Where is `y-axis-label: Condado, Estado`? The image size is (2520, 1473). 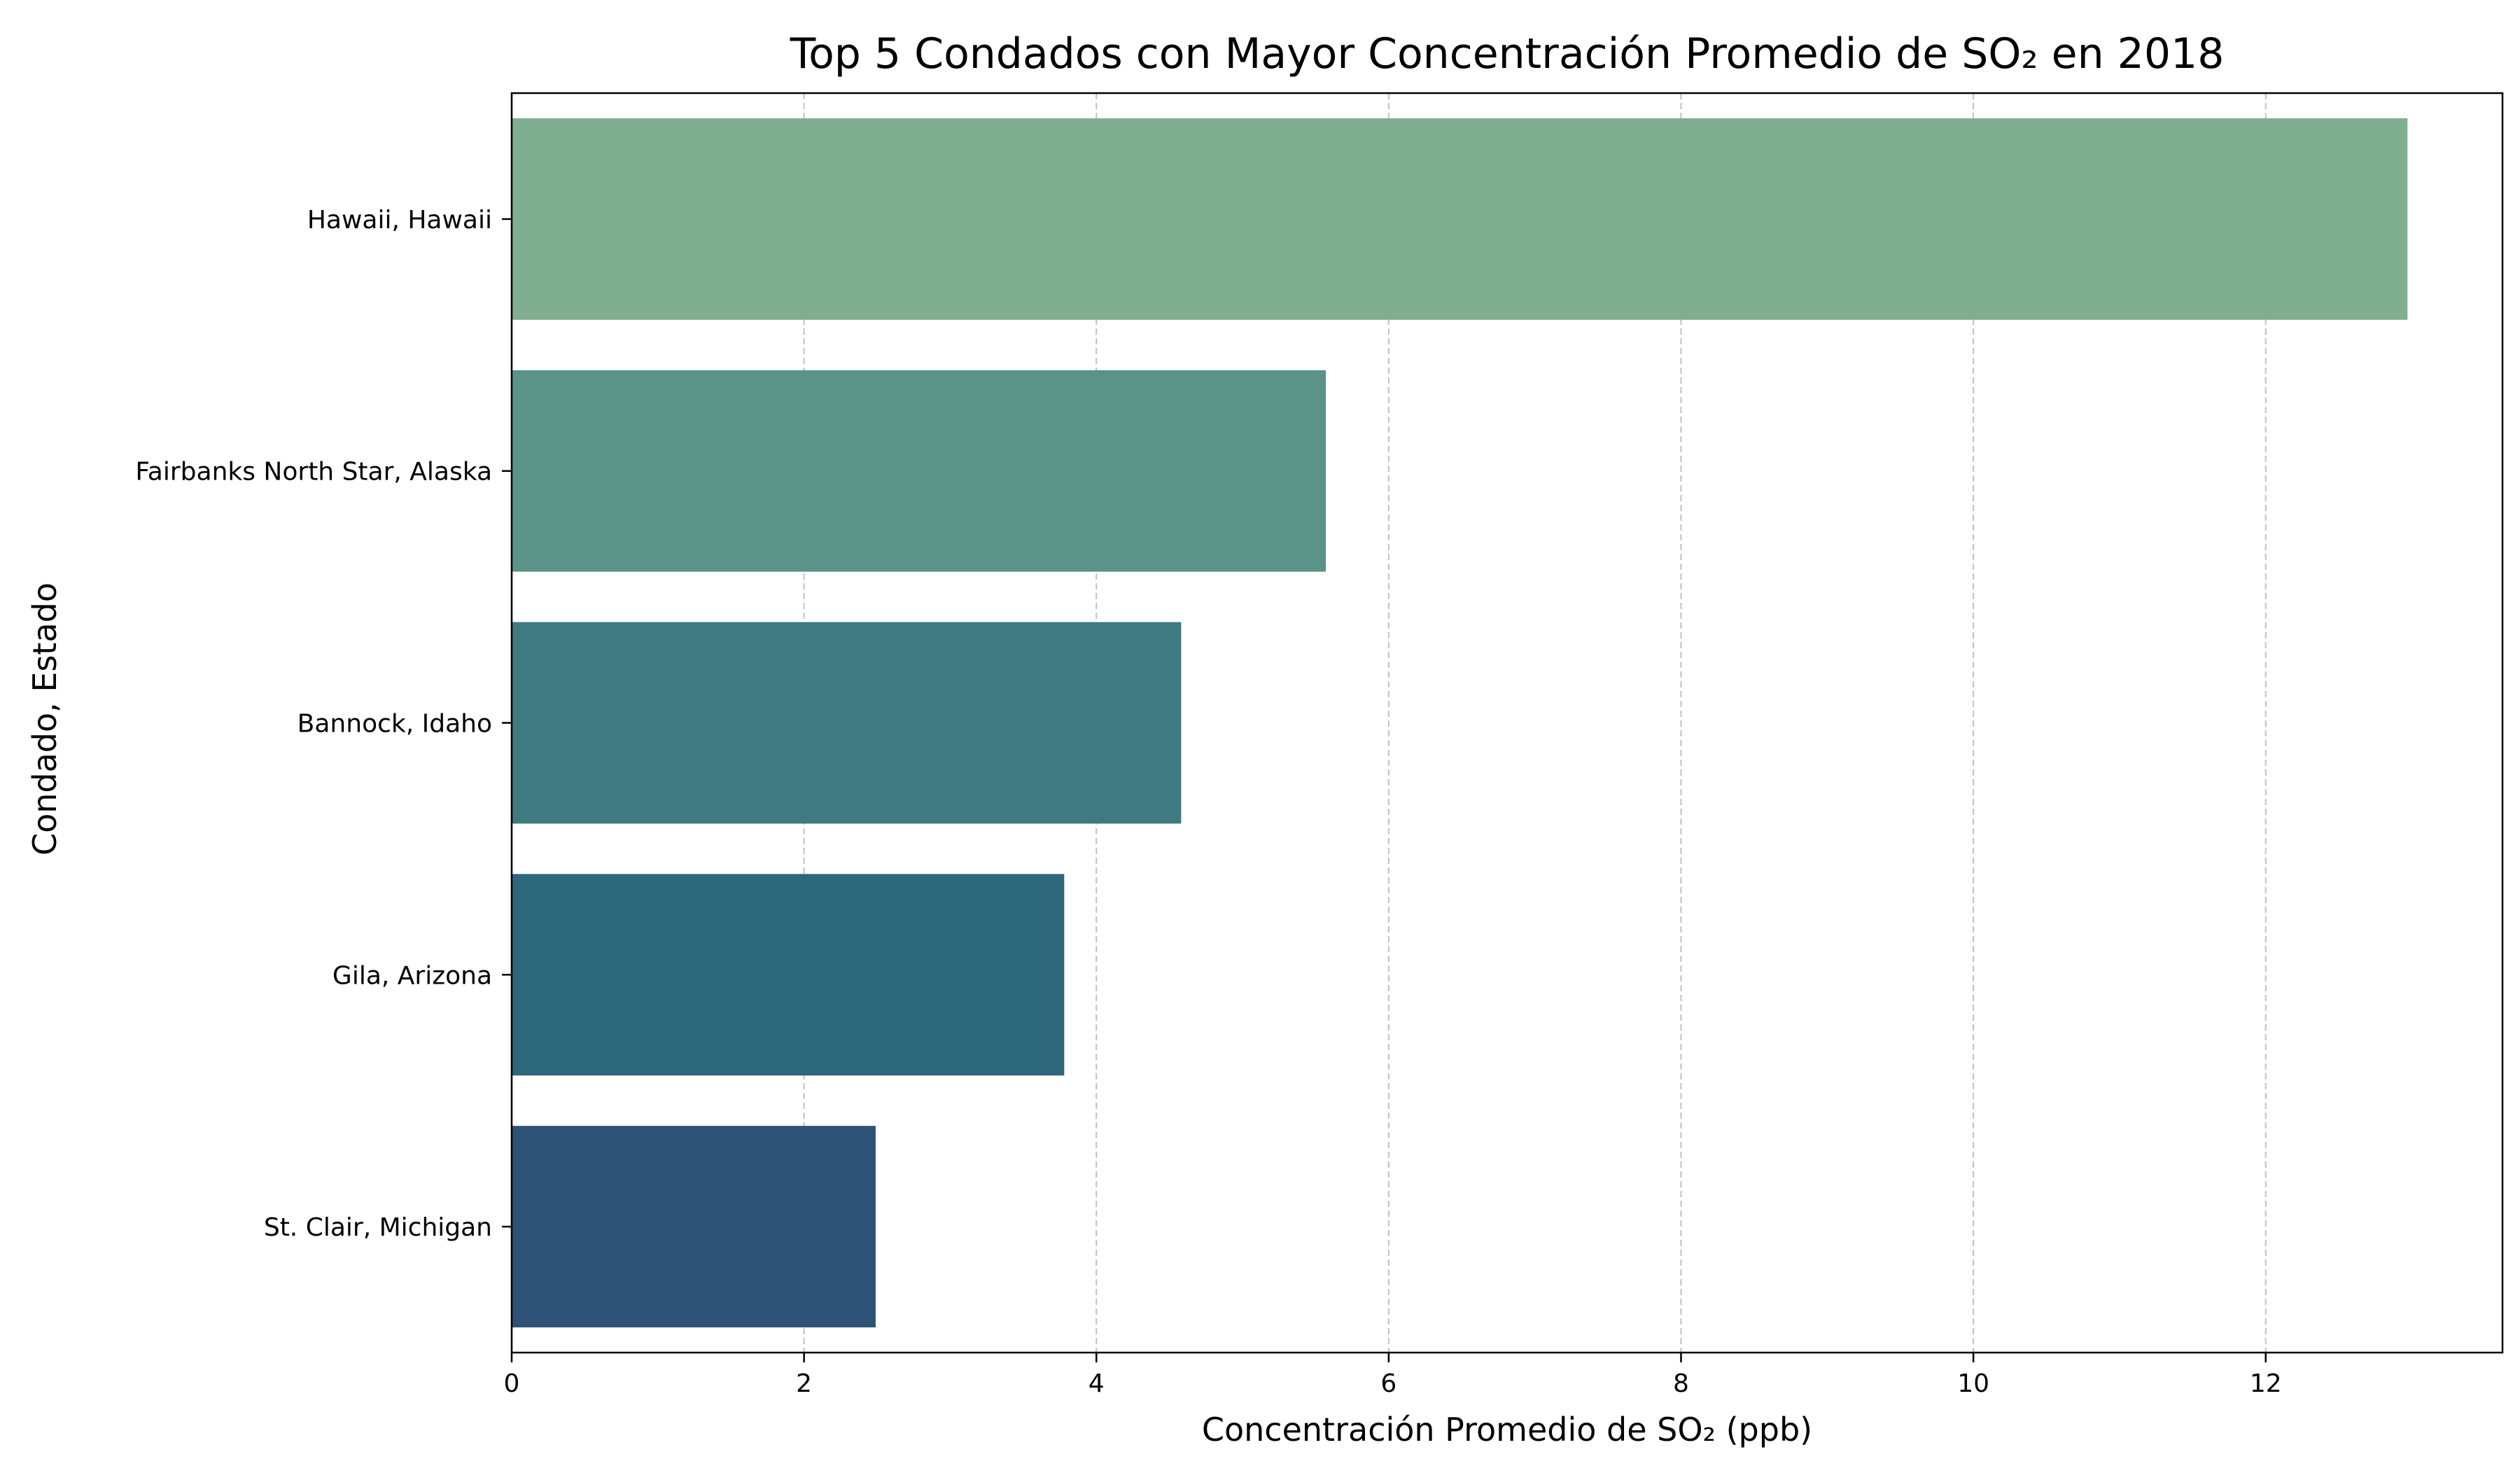
y-axis-label: Condado, Estado is located at coordinates (45, 719).